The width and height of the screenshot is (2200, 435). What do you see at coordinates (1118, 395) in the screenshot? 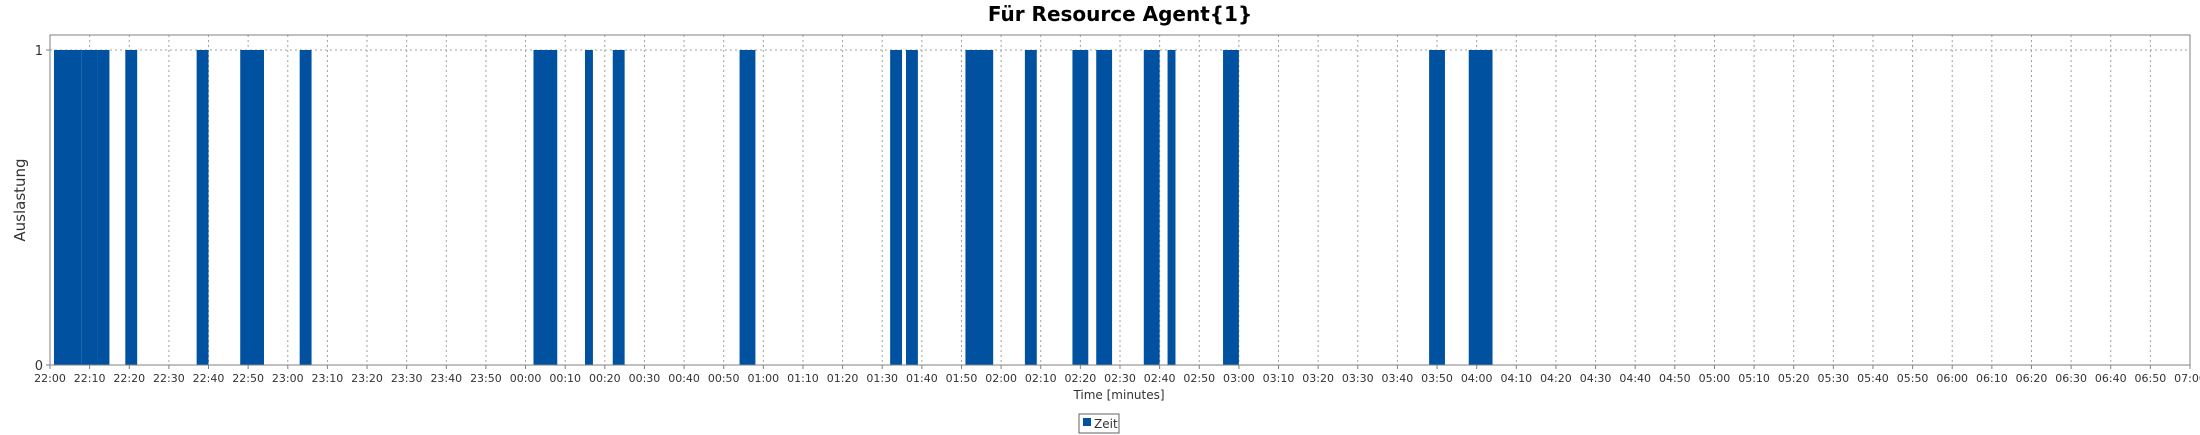
I see `x-axis-label: Time [minutes]` at bounding box center [1118, 395].